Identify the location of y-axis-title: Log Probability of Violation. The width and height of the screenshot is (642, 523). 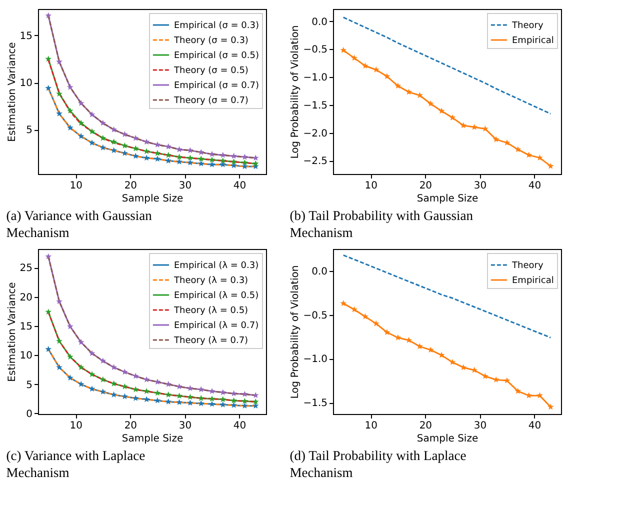
(296, 332).